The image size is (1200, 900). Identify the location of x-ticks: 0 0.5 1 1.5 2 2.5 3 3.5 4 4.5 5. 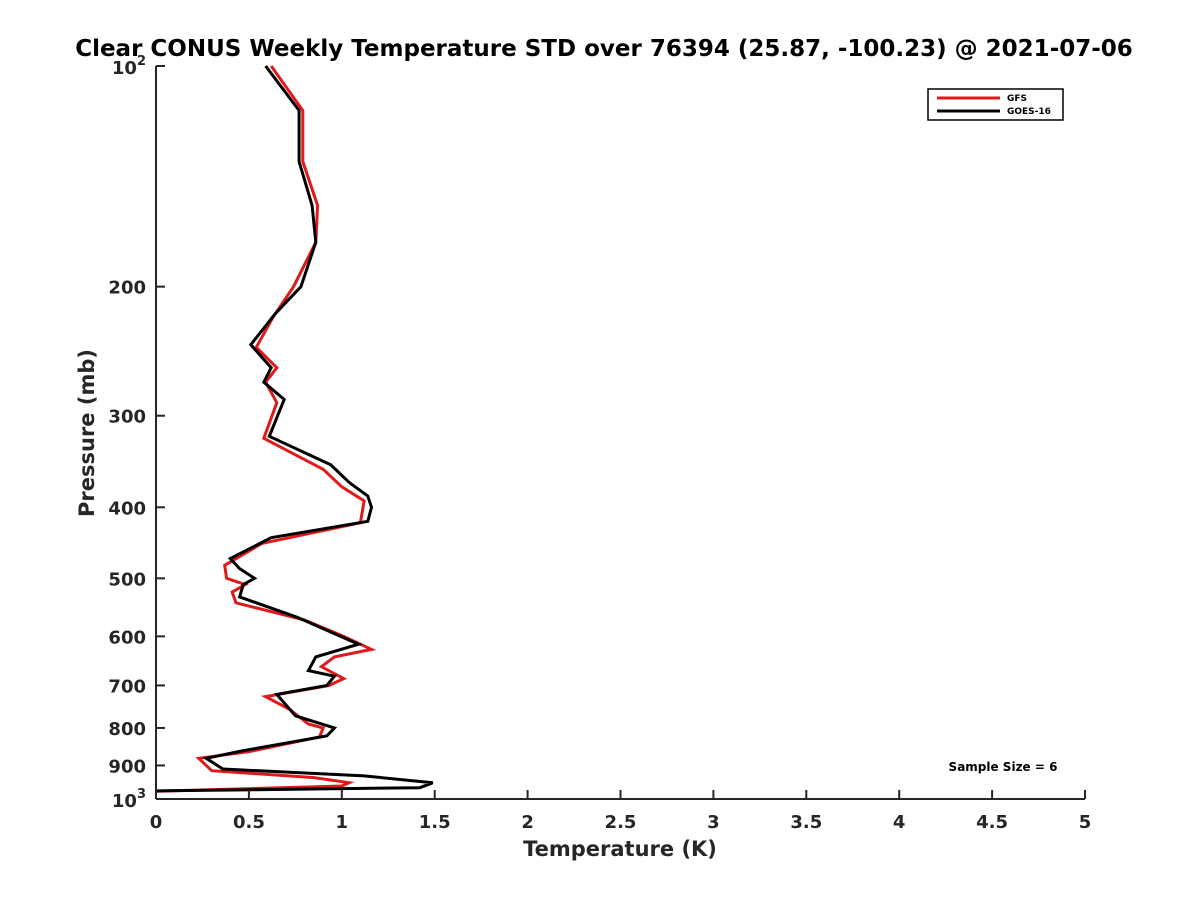
(621, 811).